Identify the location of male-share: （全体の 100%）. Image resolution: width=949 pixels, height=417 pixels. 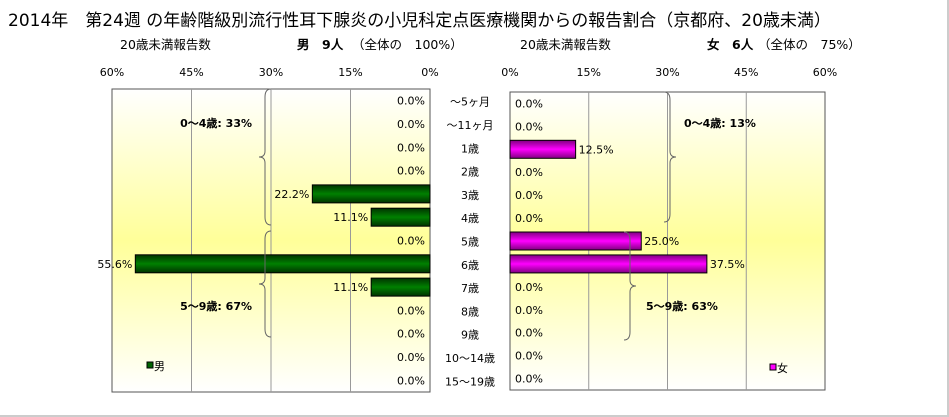
(407, 44).